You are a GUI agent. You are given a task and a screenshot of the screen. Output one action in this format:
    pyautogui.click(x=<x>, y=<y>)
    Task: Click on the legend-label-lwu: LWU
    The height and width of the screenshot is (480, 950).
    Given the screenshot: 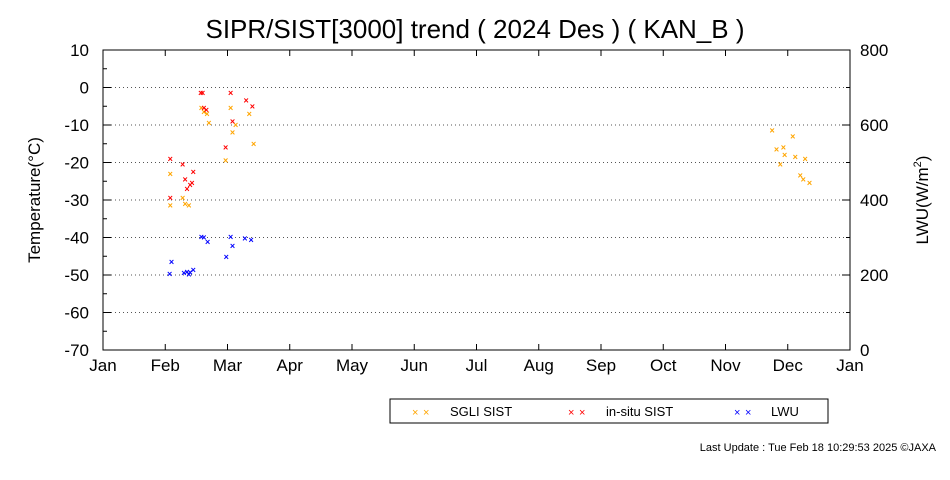 What is the action you would take?
    pyautogui.click(x=785, y=411)
    